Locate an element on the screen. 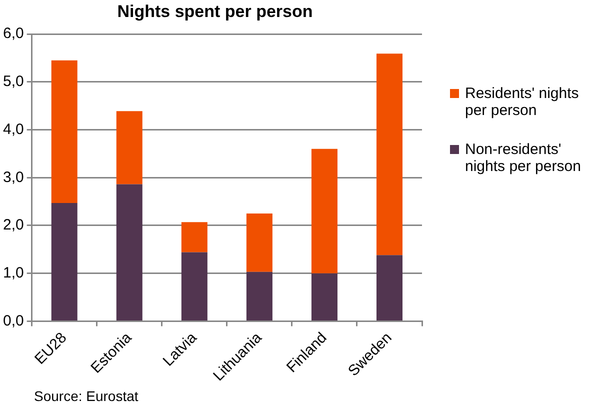  y-tick-label: 2,0 is located at coordinates (13, 225).